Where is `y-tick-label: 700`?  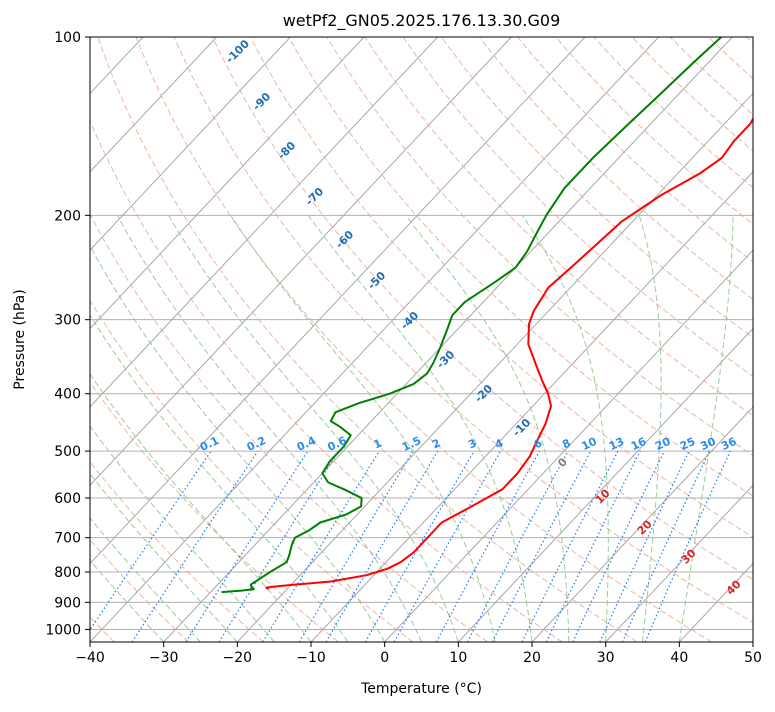 y-tick-label: 700 is located at coordinates (67, 539).